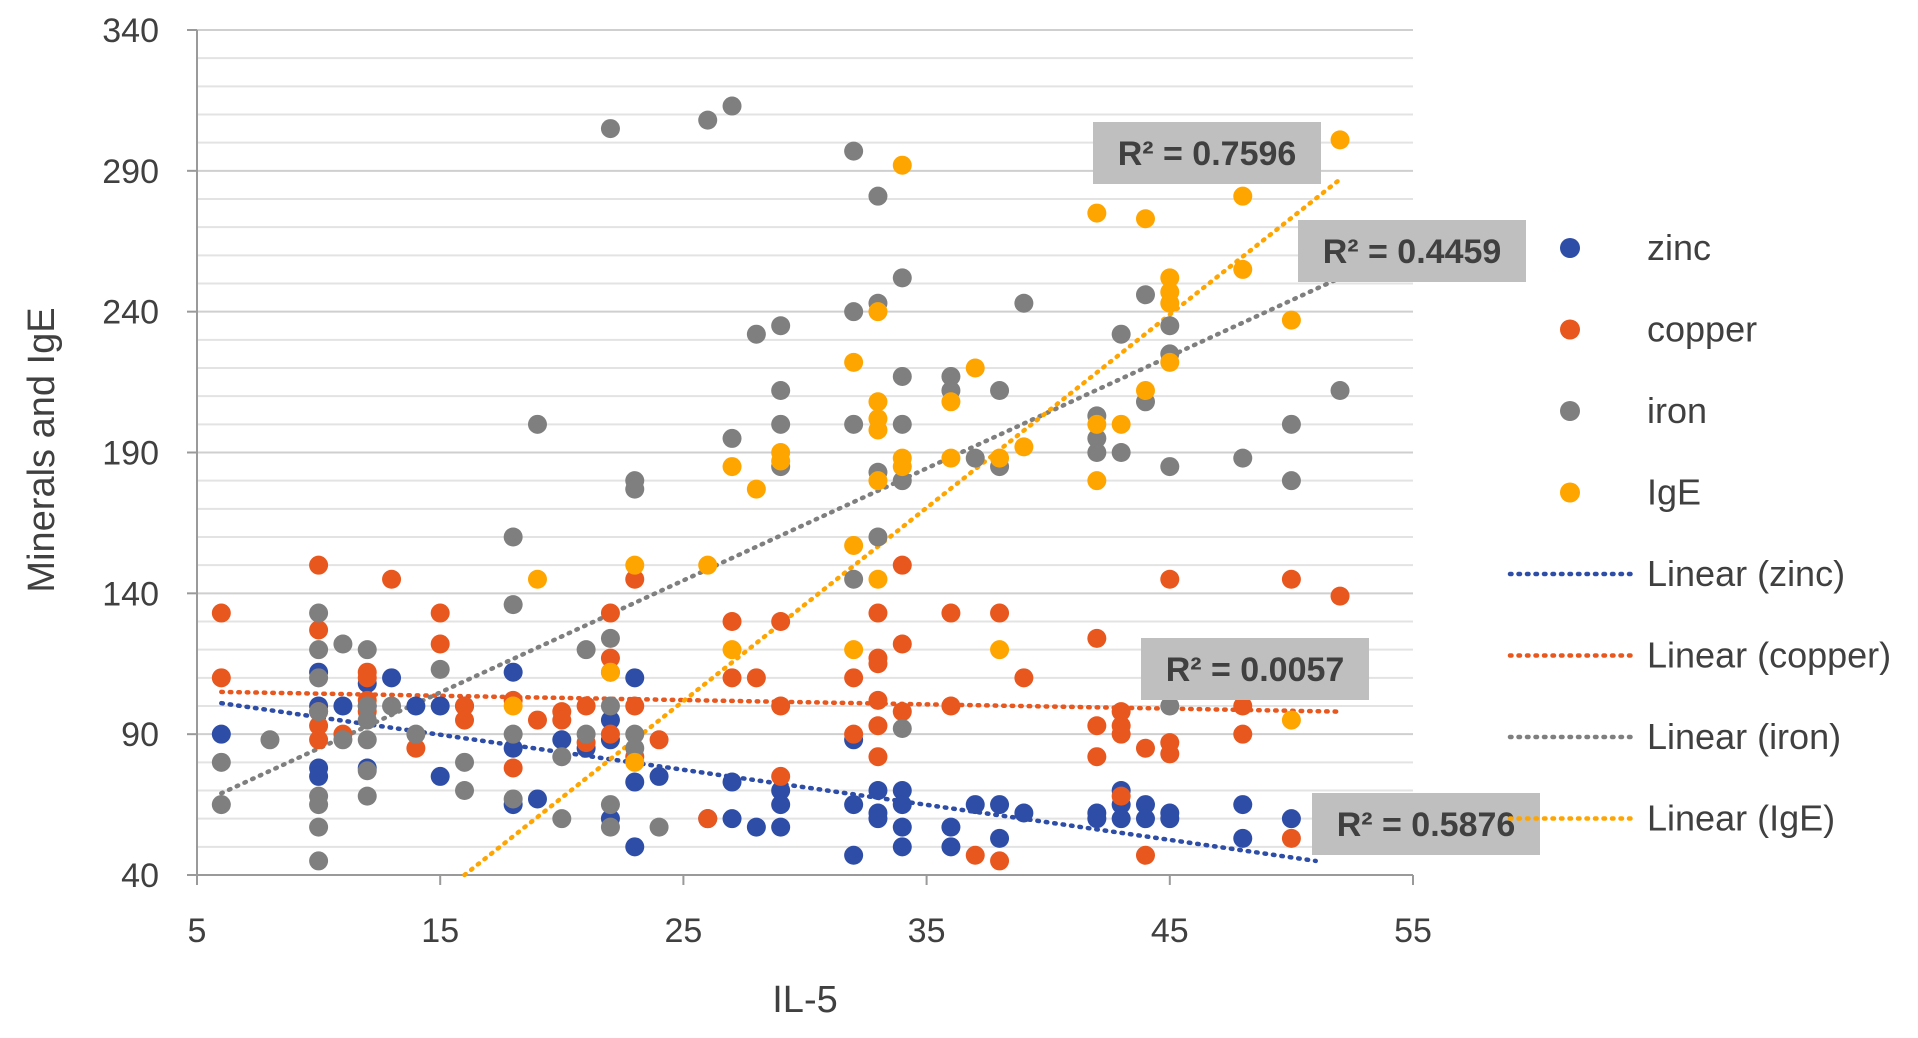 The height and width of the screenshot is (1038, 1918). Describe the element at coordinates (1413, 931) in the screenshot. I see `x-tick-label: 55` at that location.